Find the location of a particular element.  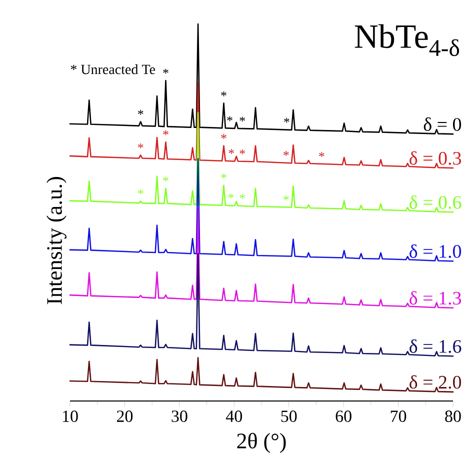

series-label: δ = 2.0 is located at coordinates (436, 382).